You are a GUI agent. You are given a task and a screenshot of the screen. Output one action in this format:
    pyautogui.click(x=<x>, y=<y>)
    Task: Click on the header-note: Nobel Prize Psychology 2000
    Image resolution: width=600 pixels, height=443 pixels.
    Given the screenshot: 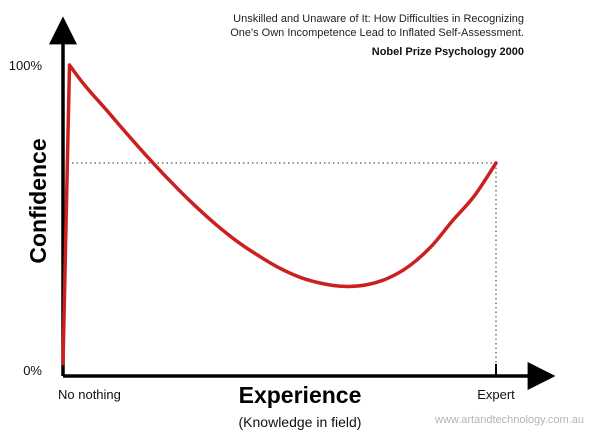 What is the action you would take?
    pyautogui.click(x=448, y=52)
    